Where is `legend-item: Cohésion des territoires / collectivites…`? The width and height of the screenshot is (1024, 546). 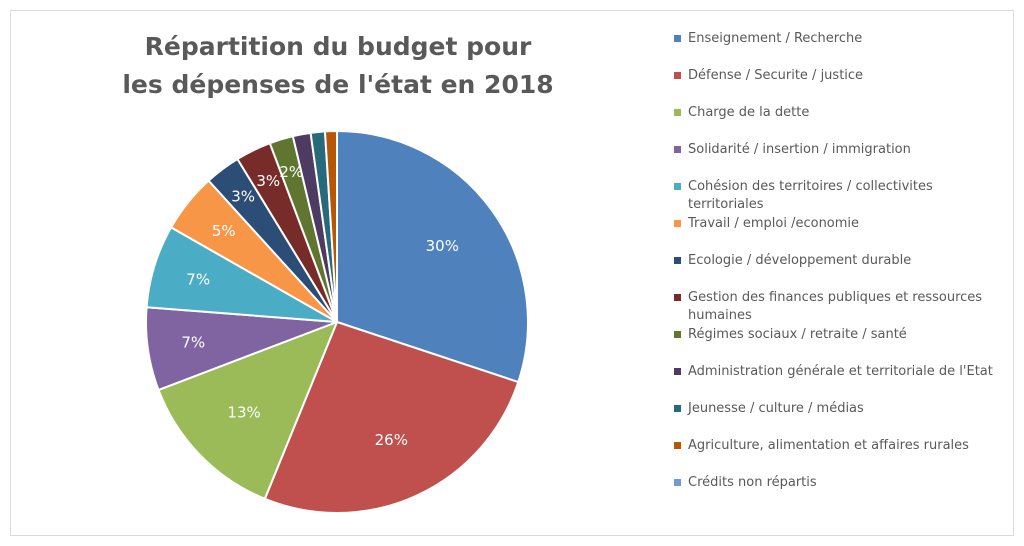 legend-item: Cohésion des territoires / collectivites… is located at coordinates (834, 196).